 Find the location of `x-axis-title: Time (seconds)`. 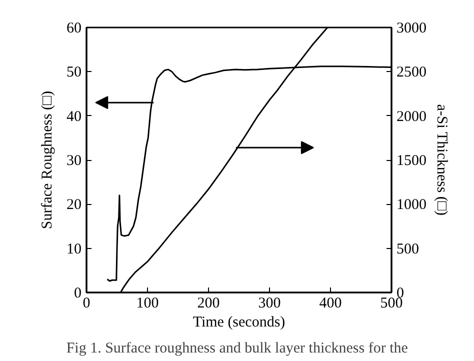

x-axis-title: Time (seconds) is located at coordinates (239, 322).